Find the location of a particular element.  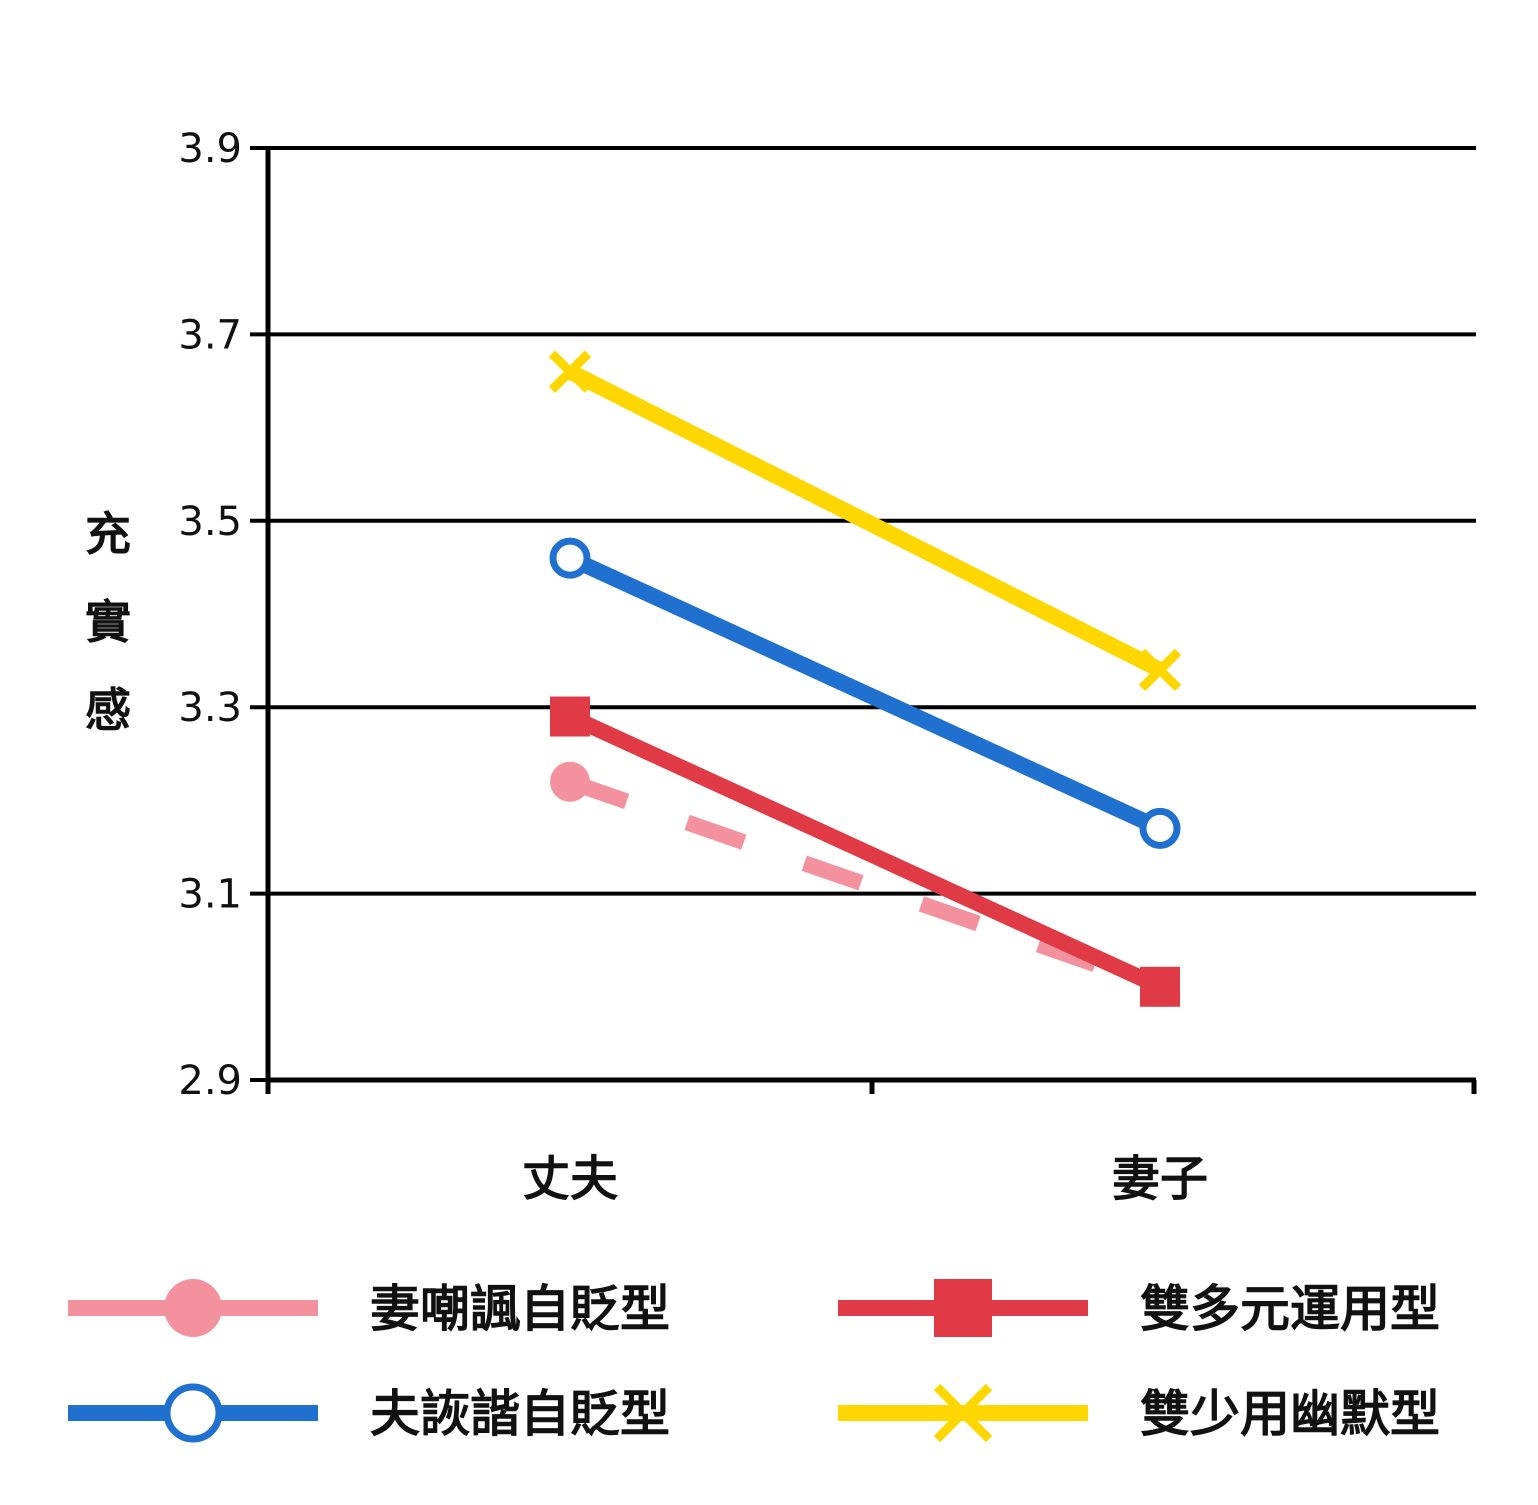

legend-item: 雙多元運用型 is located at coordinates (1139, 1308).